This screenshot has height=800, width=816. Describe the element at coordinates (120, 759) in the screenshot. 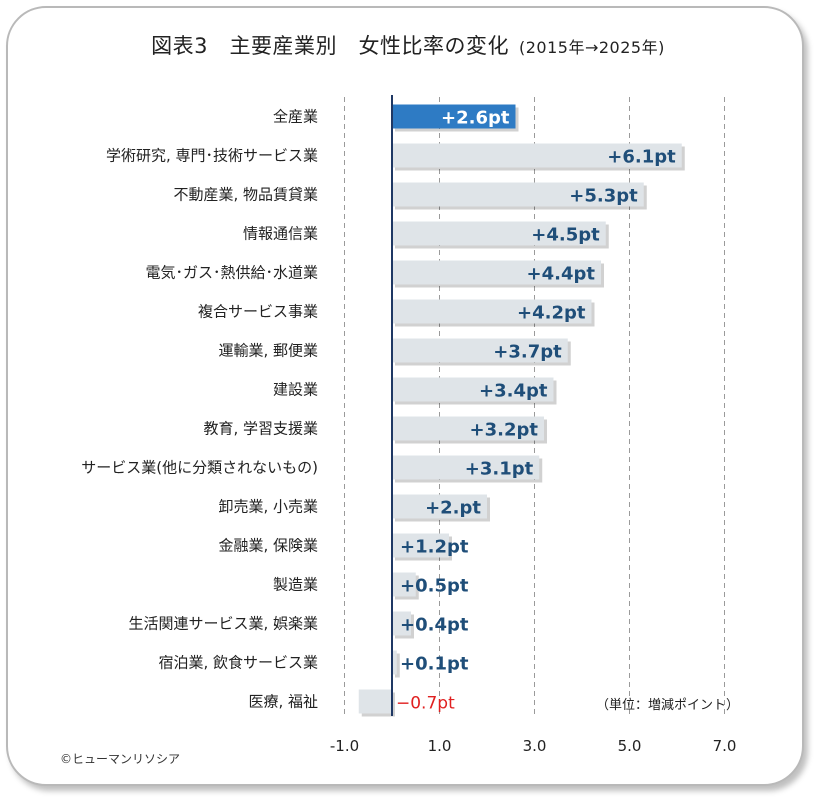

I see `credit: ©ヒューマンリソシア` at that location.